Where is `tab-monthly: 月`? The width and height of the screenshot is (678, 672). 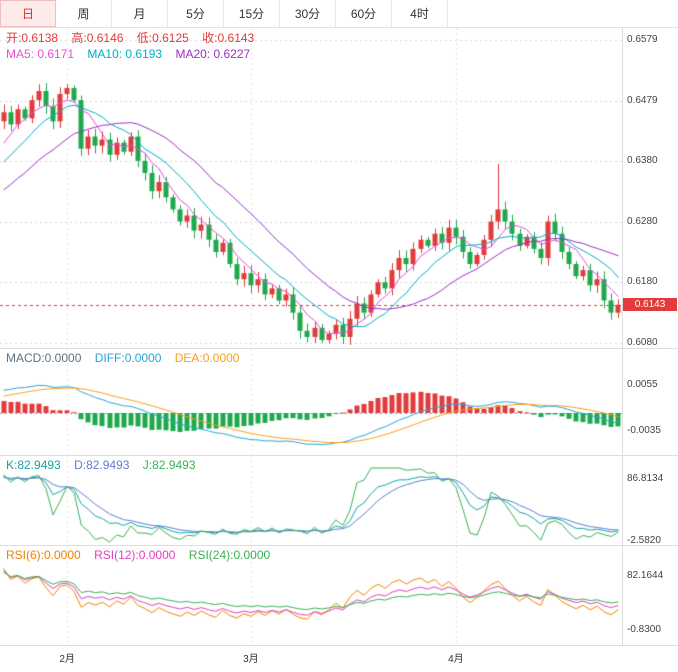 tab-monthly: 月 is located at coordinates (140, 13).